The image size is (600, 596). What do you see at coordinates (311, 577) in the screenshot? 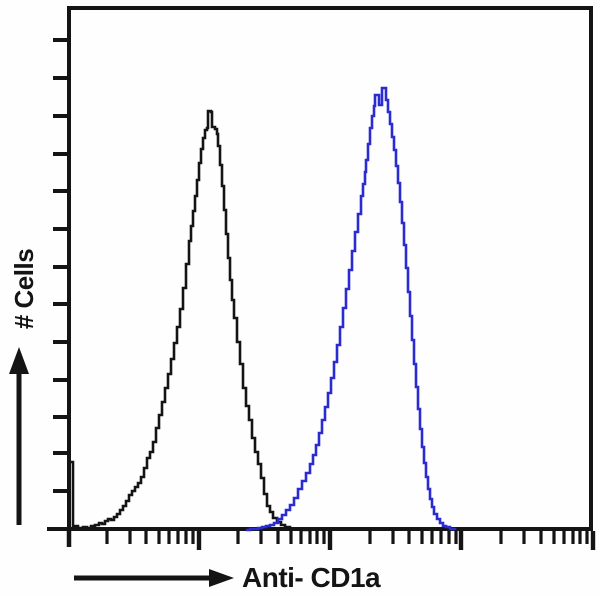
I see `x-axis-label: Anti- CD1a` at bounding box center [311, 577].